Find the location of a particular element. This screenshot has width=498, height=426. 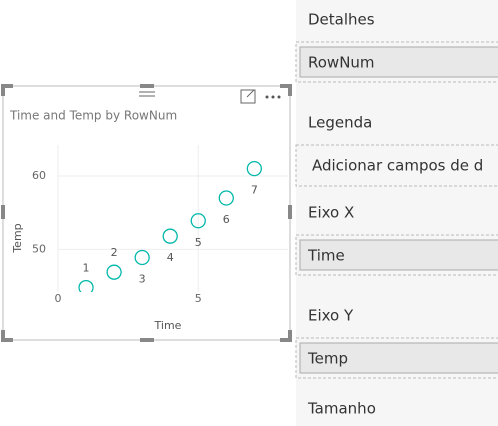

placeholder: Adicionar campos de d is located at coordinates (397, 166).